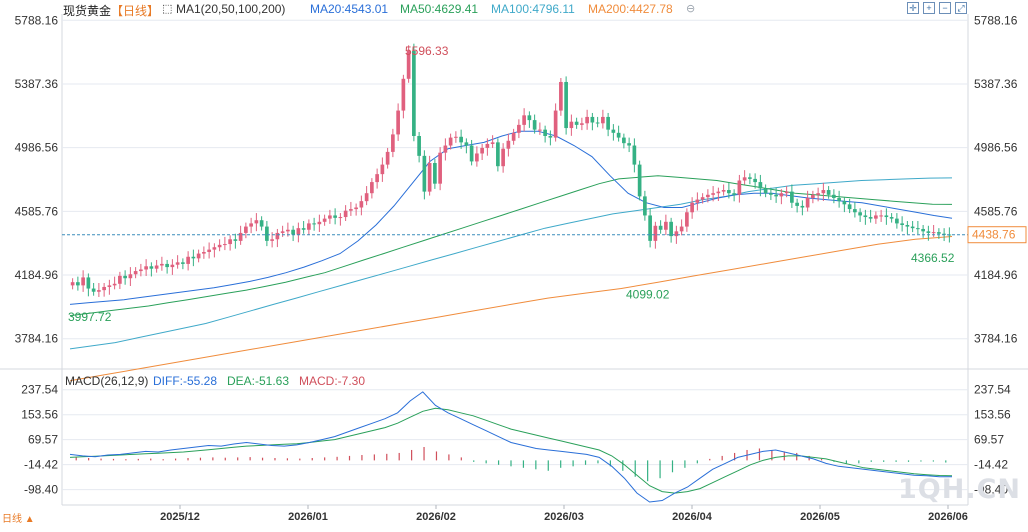 This screenshot has height=532, width=1028. I want to click on macd-dea-line, so click(511, 450).